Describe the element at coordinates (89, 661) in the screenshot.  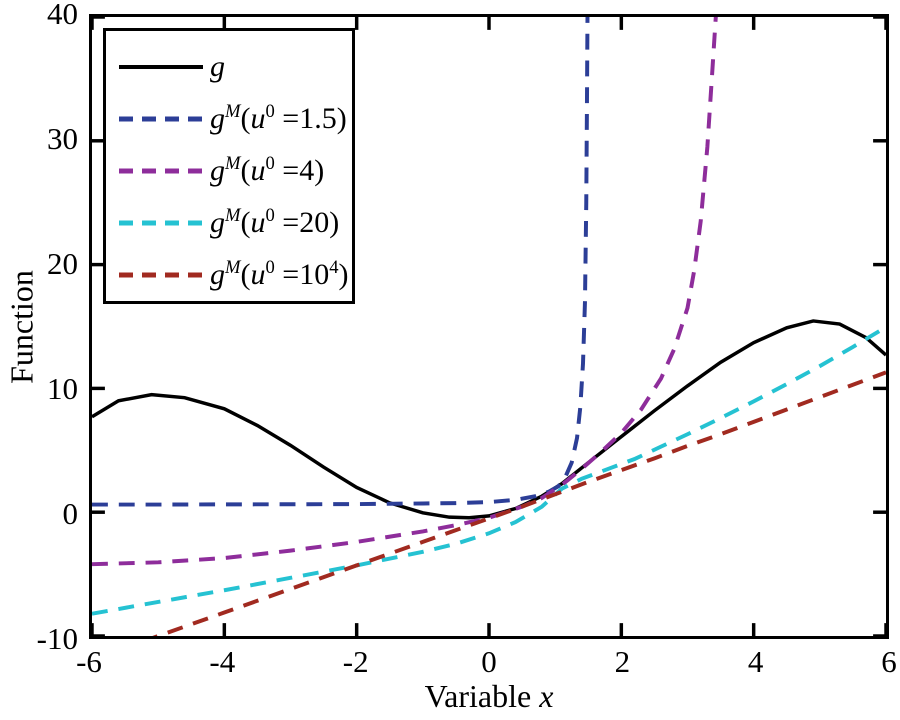
I see `x-tick-label: -6` at that location.